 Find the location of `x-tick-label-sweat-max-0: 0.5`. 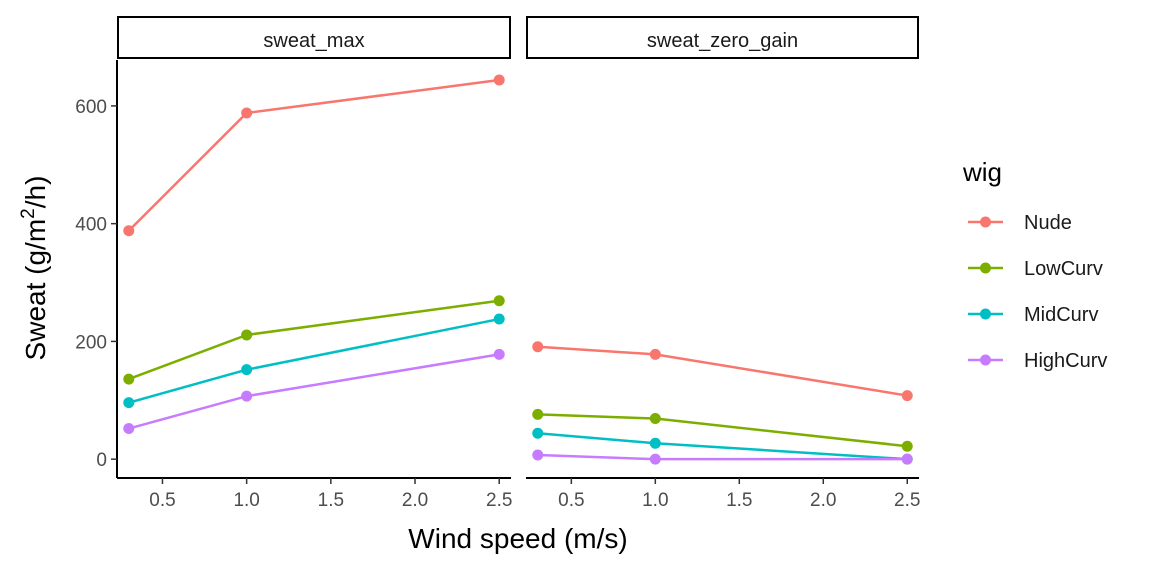

x-tick-label-sweat-max-0: 0.5 is located at coordinates (162, 500).